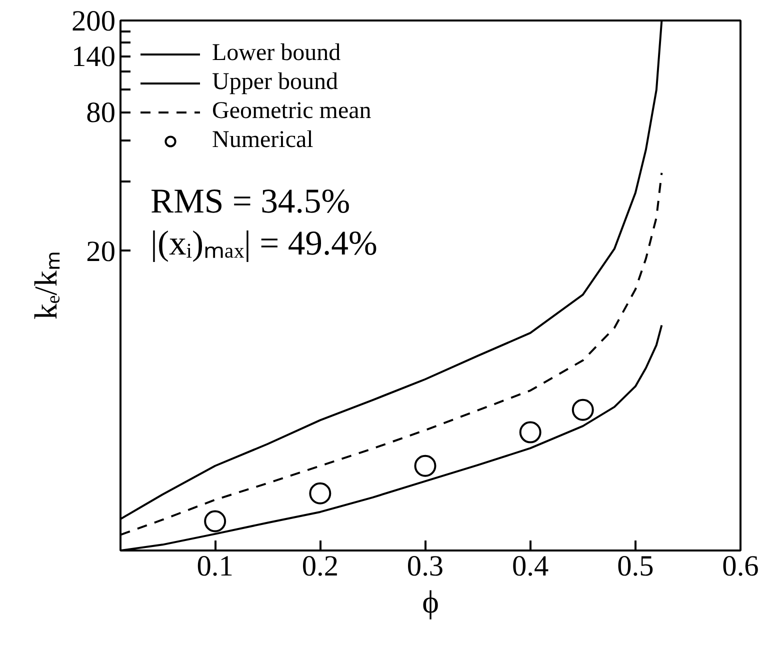  I want to click on x-tick-label: 0.4, so click(530, 566).